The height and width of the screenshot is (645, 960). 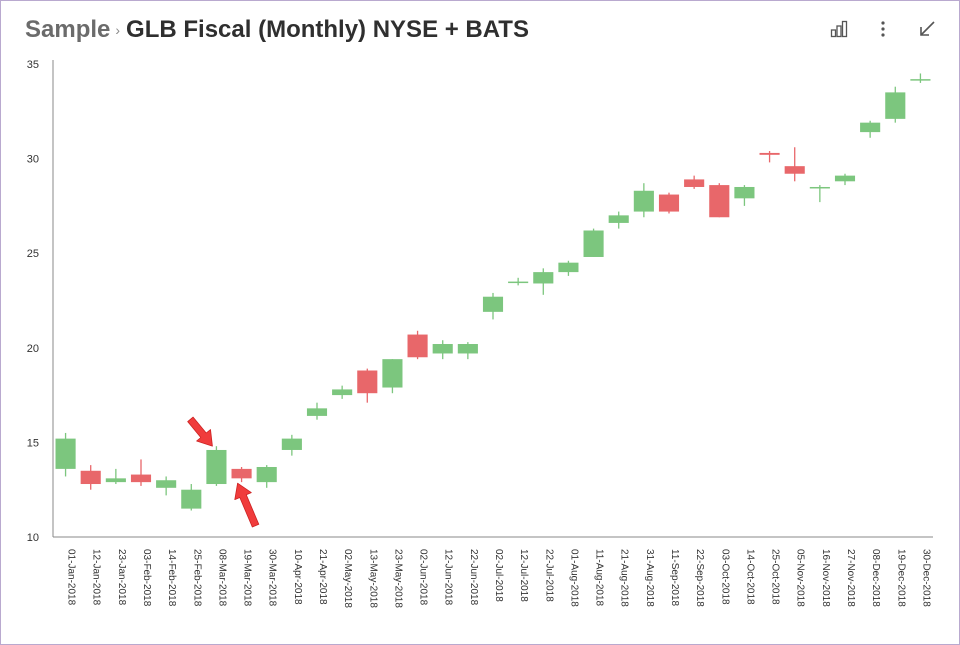 I want to click on x-tick-label: 25-Feb-2018, so click(x=196, y=578).